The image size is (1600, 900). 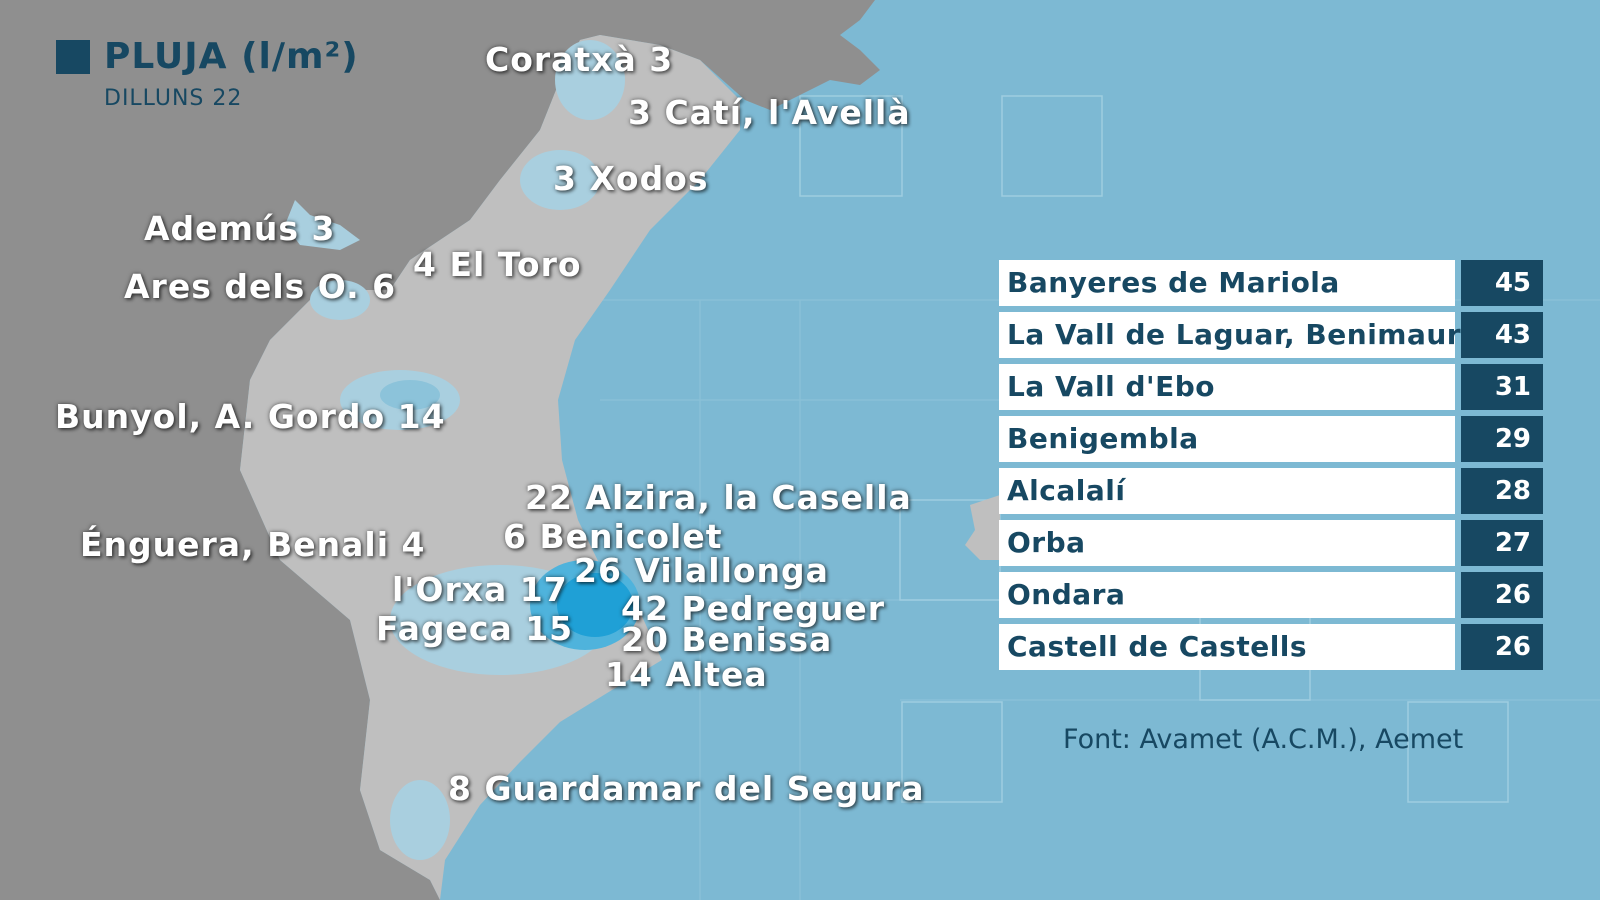 I want to click on ranking-value: 27, so click(x=1502, y=543).